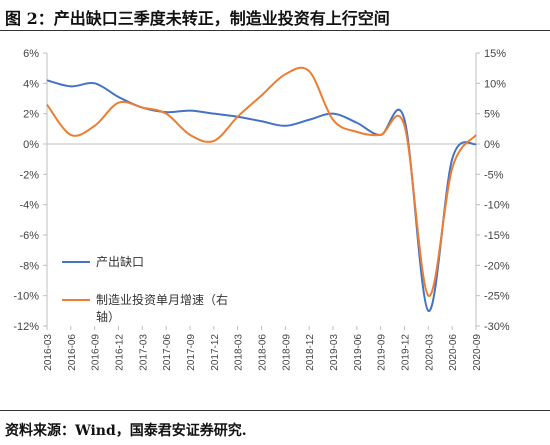  What do you see at coordinates (286, 352) in the screenshot?
I see `x-tick-label: 2018-09` at bounding box center [286, 352].